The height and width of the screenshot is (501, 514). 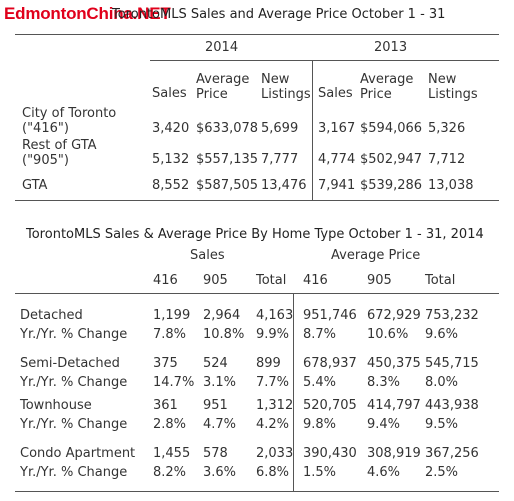 I want to click on table2-cell: 899, so click(x=268, y=363).